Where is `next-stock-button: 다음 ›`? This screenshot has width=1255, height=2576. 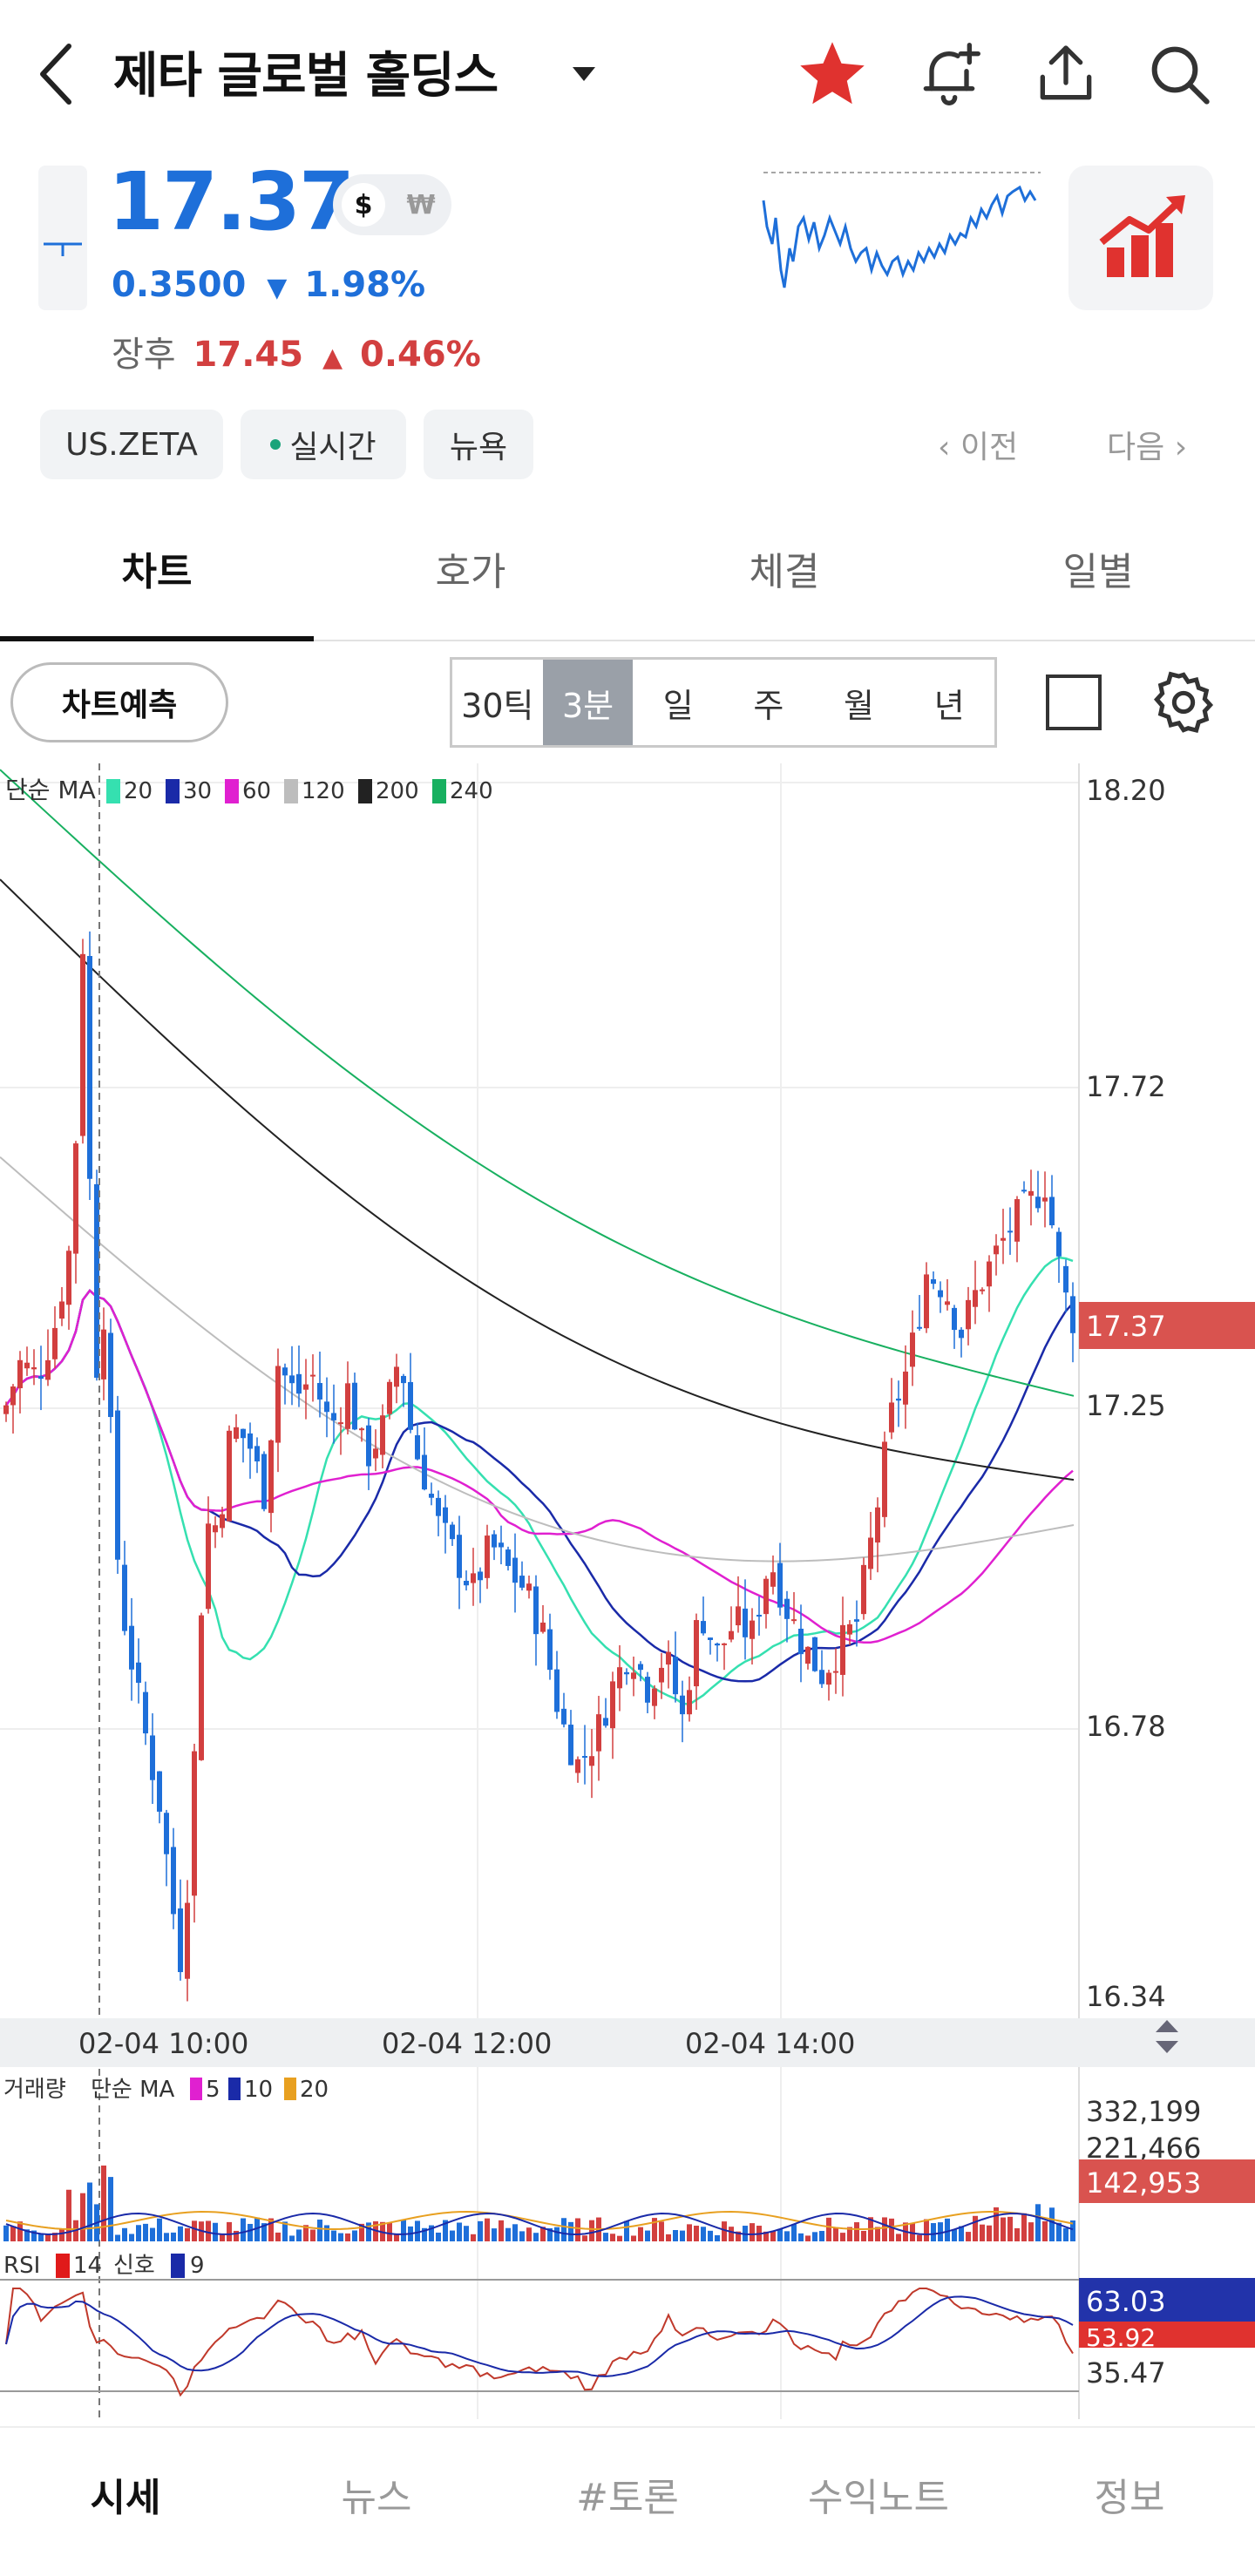
next-stock-button: 다음 › is located at coordinates (1147, 445).